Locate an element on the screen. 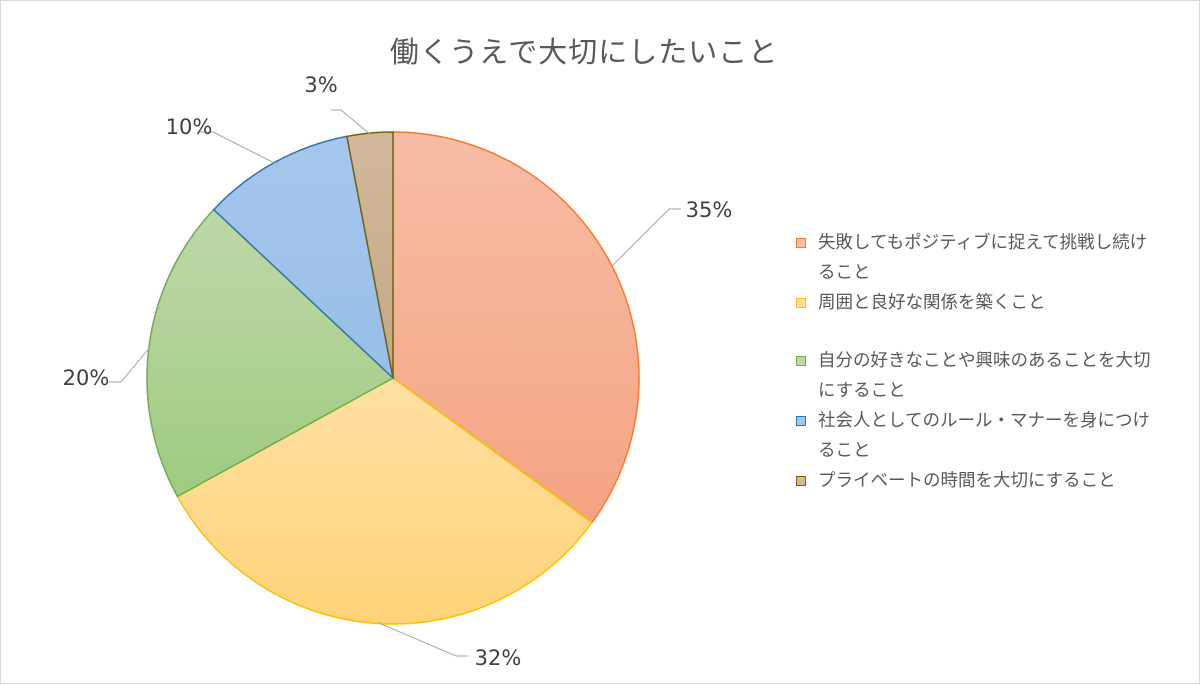  legend-label-line: 周囲と良好な関係を築くこと is located at coordinates (932, 303).